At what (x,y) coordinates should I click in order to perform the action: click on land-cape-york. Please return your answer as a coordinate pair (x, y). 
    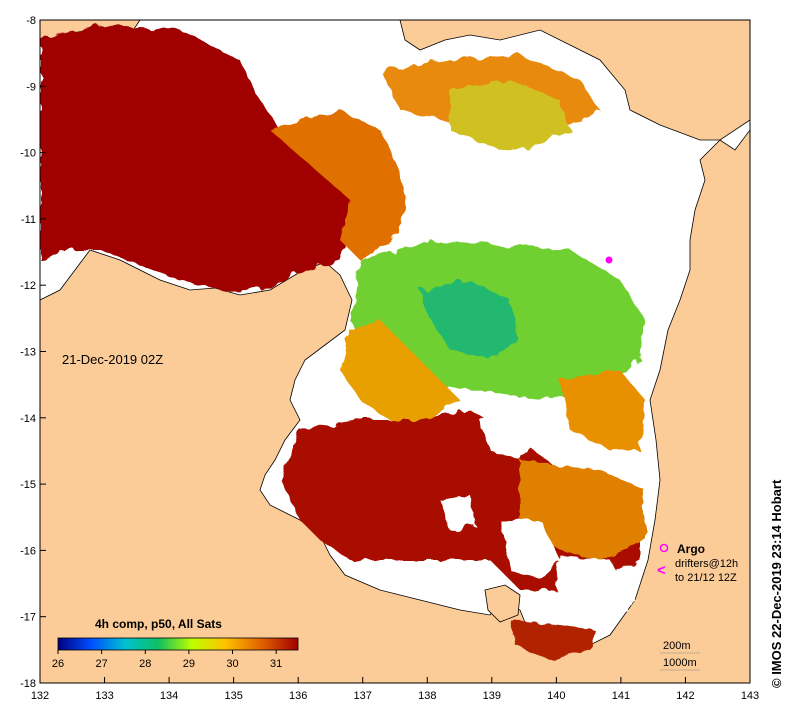
    Looking at the image, I should click on (574, 80).